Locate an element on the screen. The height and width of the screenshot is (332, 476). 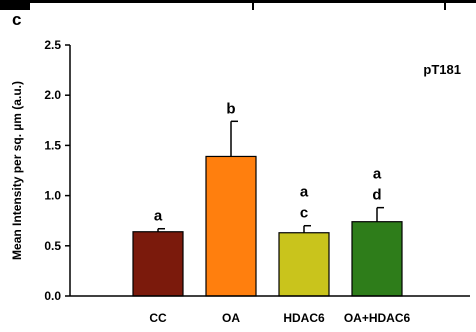
top-left-panel-fragment is located at coordinates (15, 5).